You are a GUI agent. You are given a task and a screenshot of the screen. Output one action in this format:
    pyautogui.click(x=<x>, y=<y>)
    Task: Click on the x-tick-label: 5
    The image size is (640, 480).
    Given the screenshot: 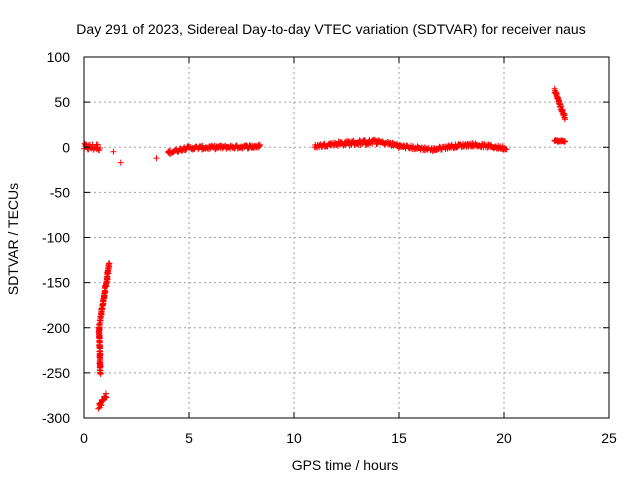 What is the action you would take?
    pyautogui.click(x=189, y=438)
    